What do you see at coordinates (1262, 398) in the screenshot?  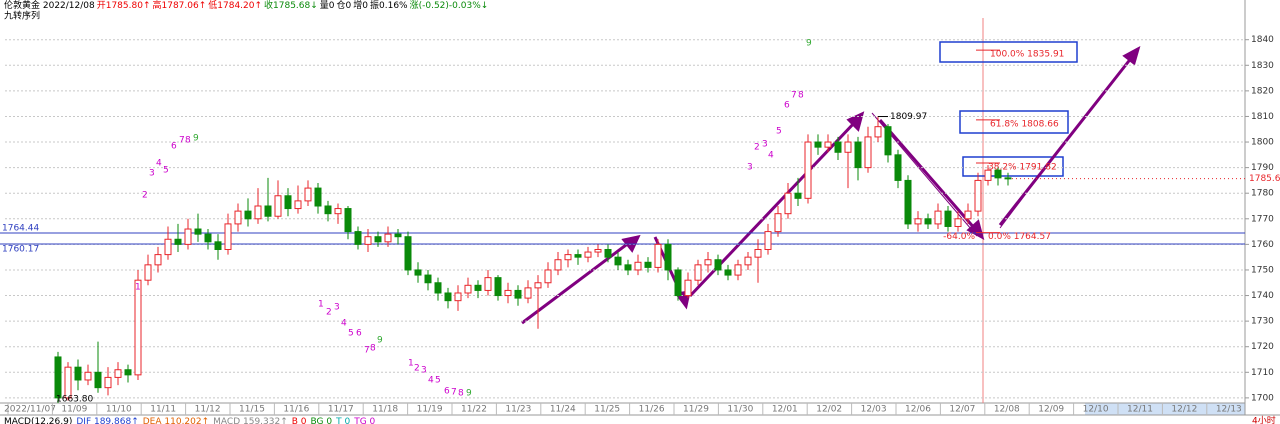 I see `y-tick-label: 1700` at bounding box center [1262, 398].